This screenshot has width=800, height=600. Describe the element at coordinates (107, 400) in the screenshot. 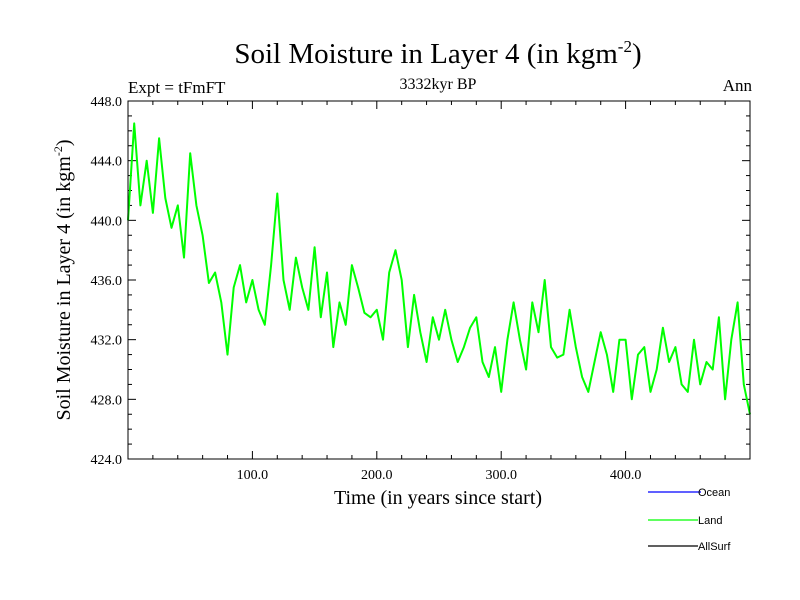

I see `y-tick-label: 428.0` at that location.